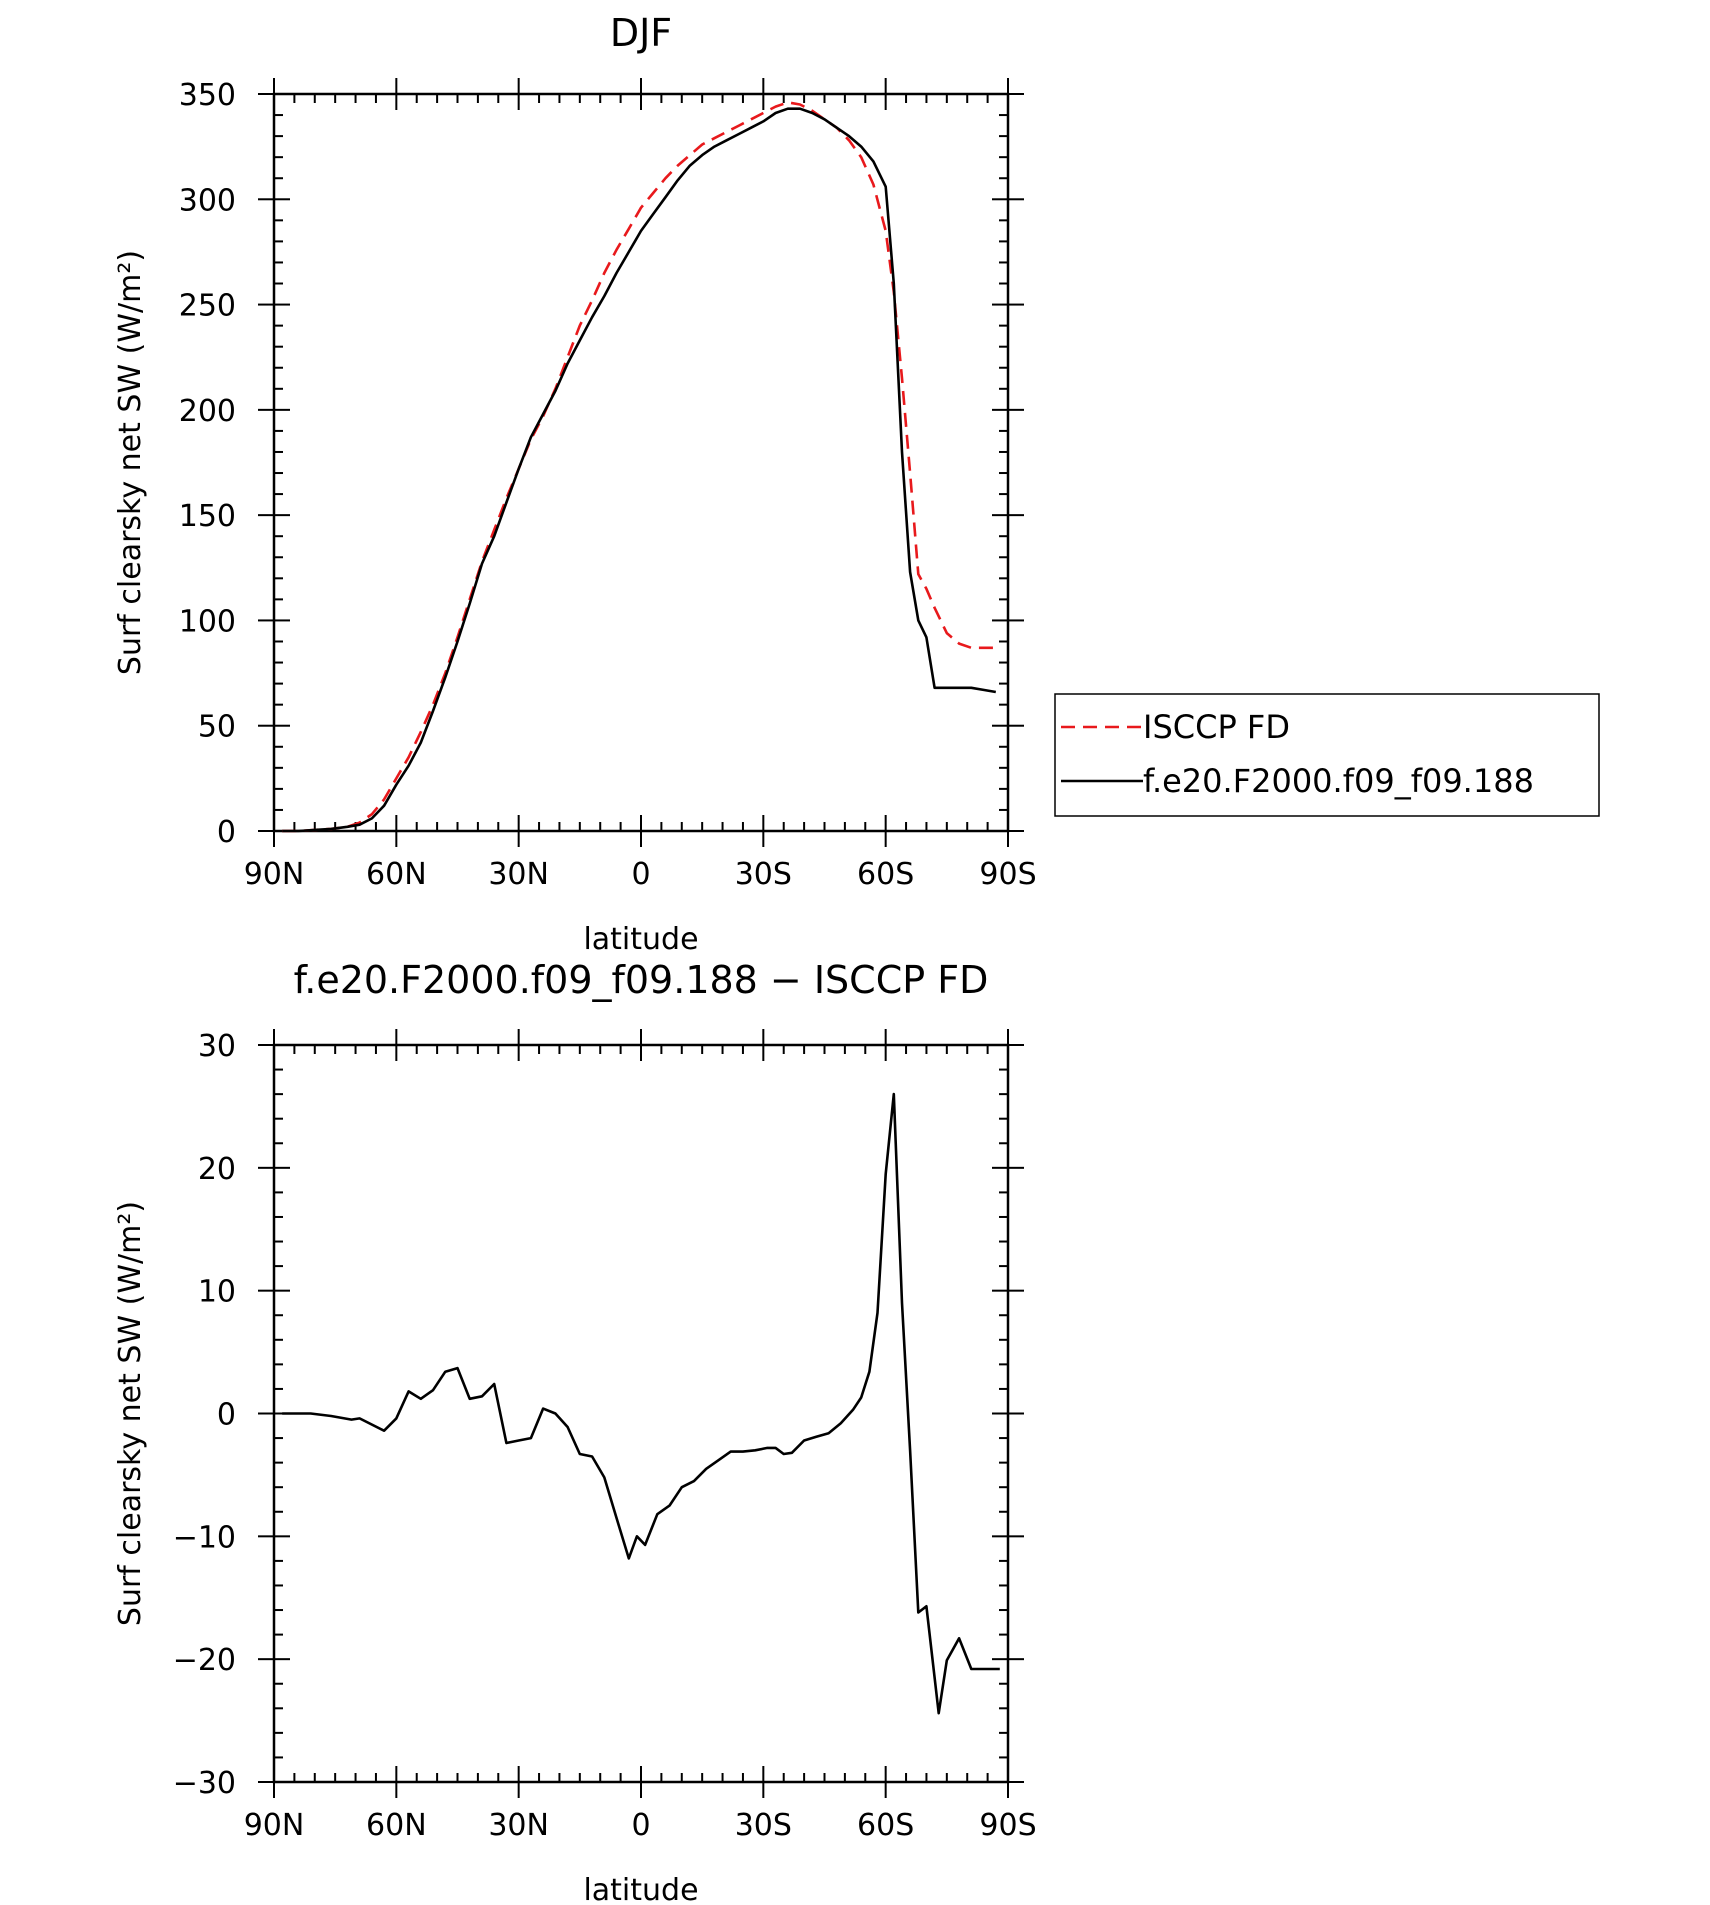  Describe the element at coordinates (207, 411) in the screenshot. I see `y-tick-label: 200` at that location.